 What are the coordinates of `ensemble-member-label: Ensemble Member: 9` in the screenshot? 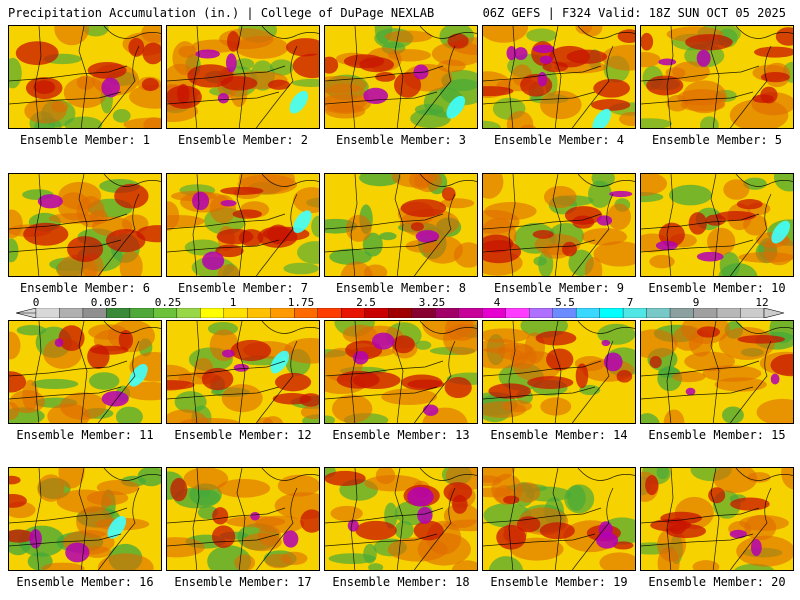 It's located at (559, 288).